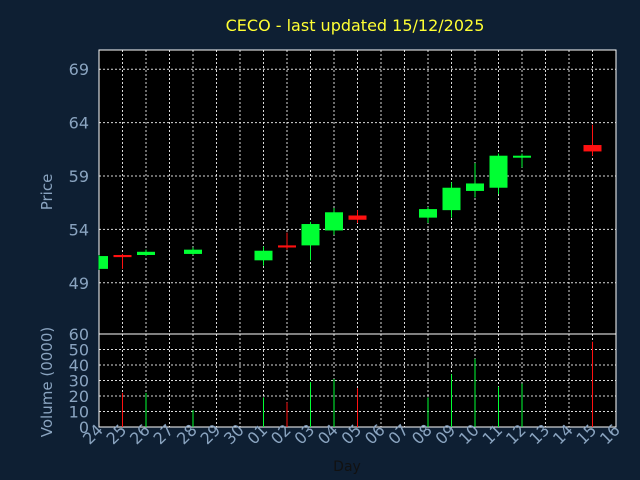 This screenshot has height=480, width=640. What do you see at coordinates (79, 123) in the screenshot?
I see `price-tick-label: 64` at bounding box center [79, 123].